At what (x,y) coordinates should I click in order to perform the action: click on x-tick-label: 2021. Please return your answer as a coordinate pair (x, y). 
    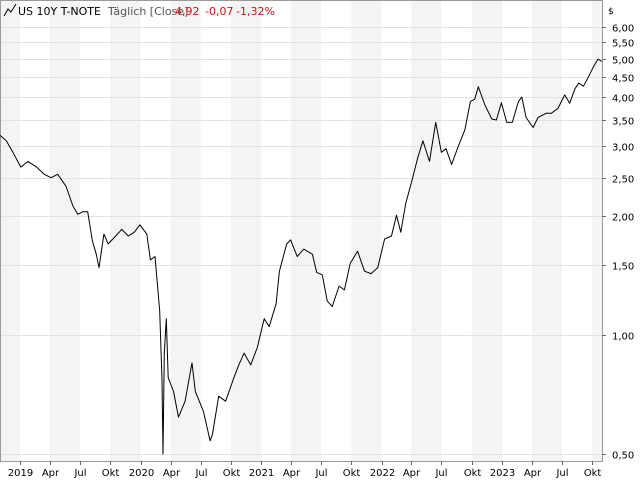
    Looking at the image, I should click on (261, 473).